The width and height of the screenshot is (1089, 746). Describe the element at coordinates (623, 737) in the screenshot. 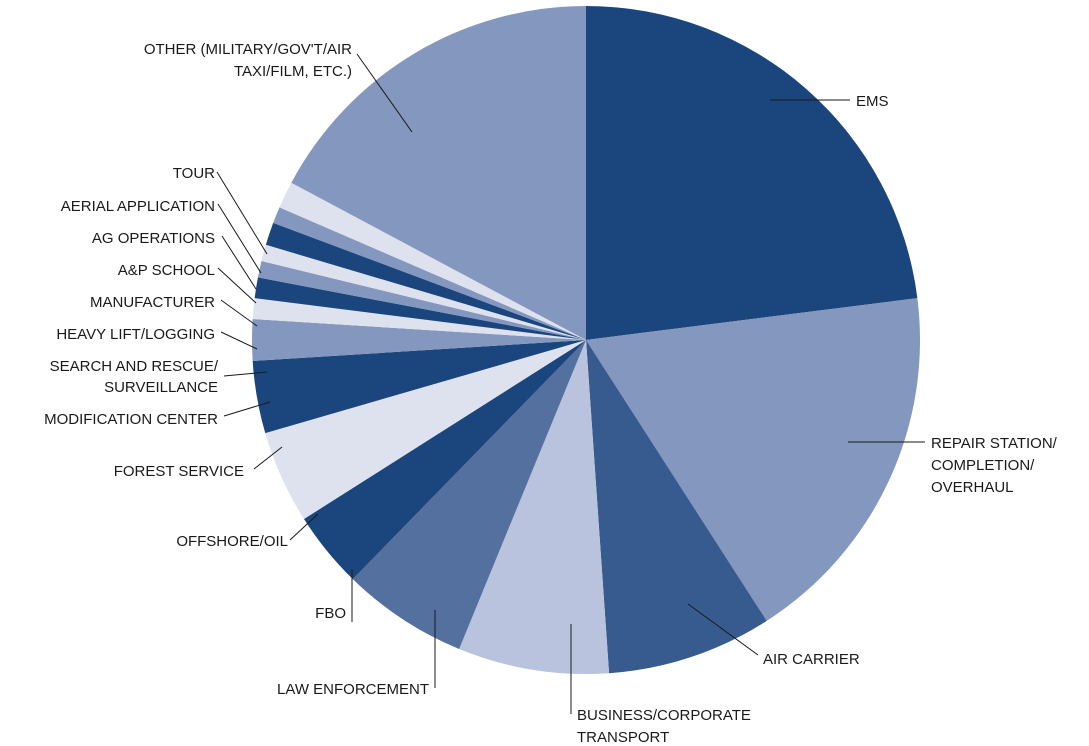

I see `label-business-line2: TRANSPORT` at that location.